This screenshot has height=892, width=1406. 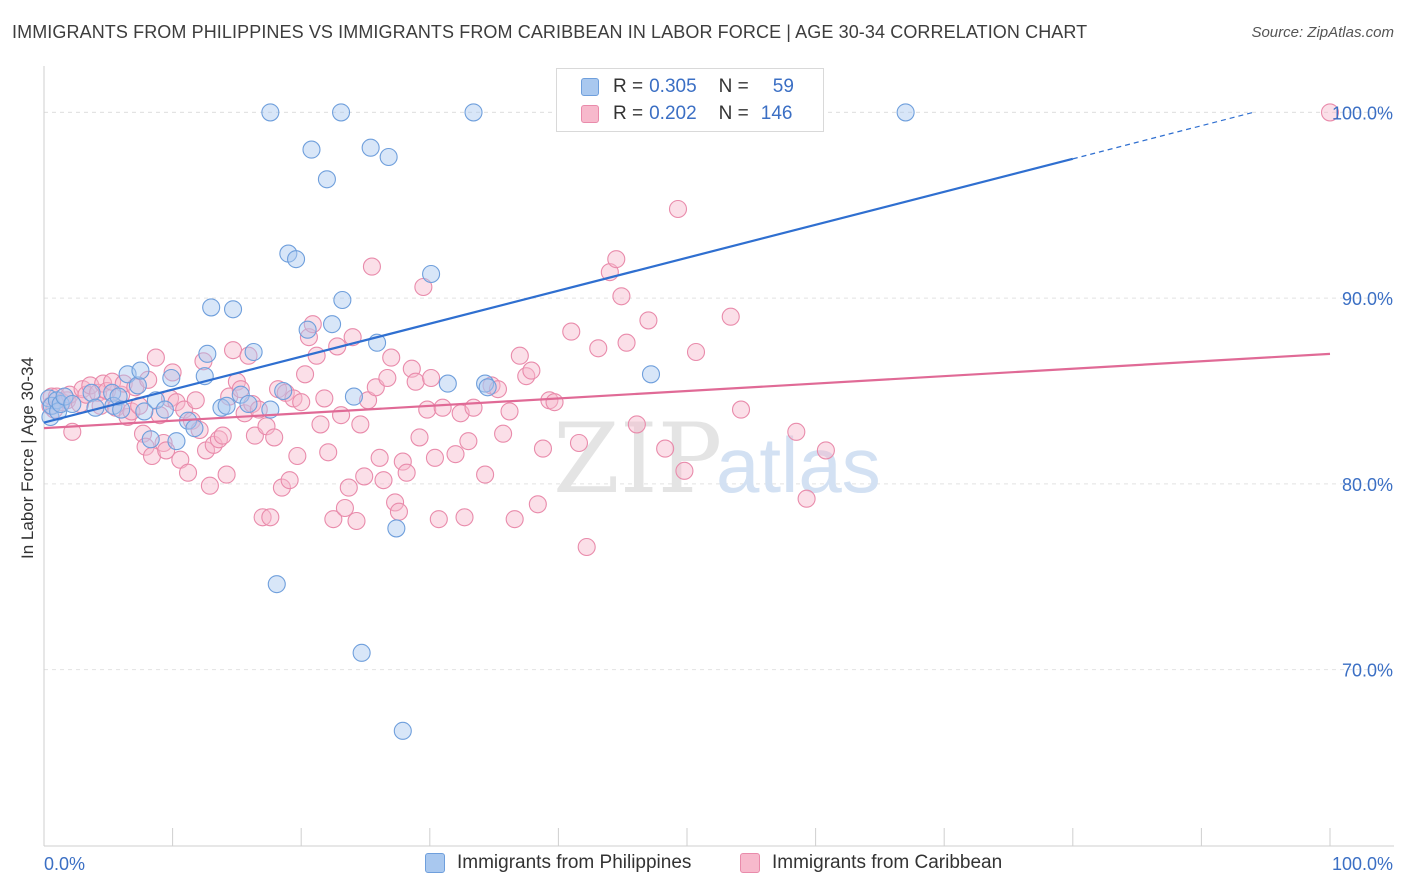 I want to click on source-label: Source: ZipAtlas.com, so click(x=1322, y=32).